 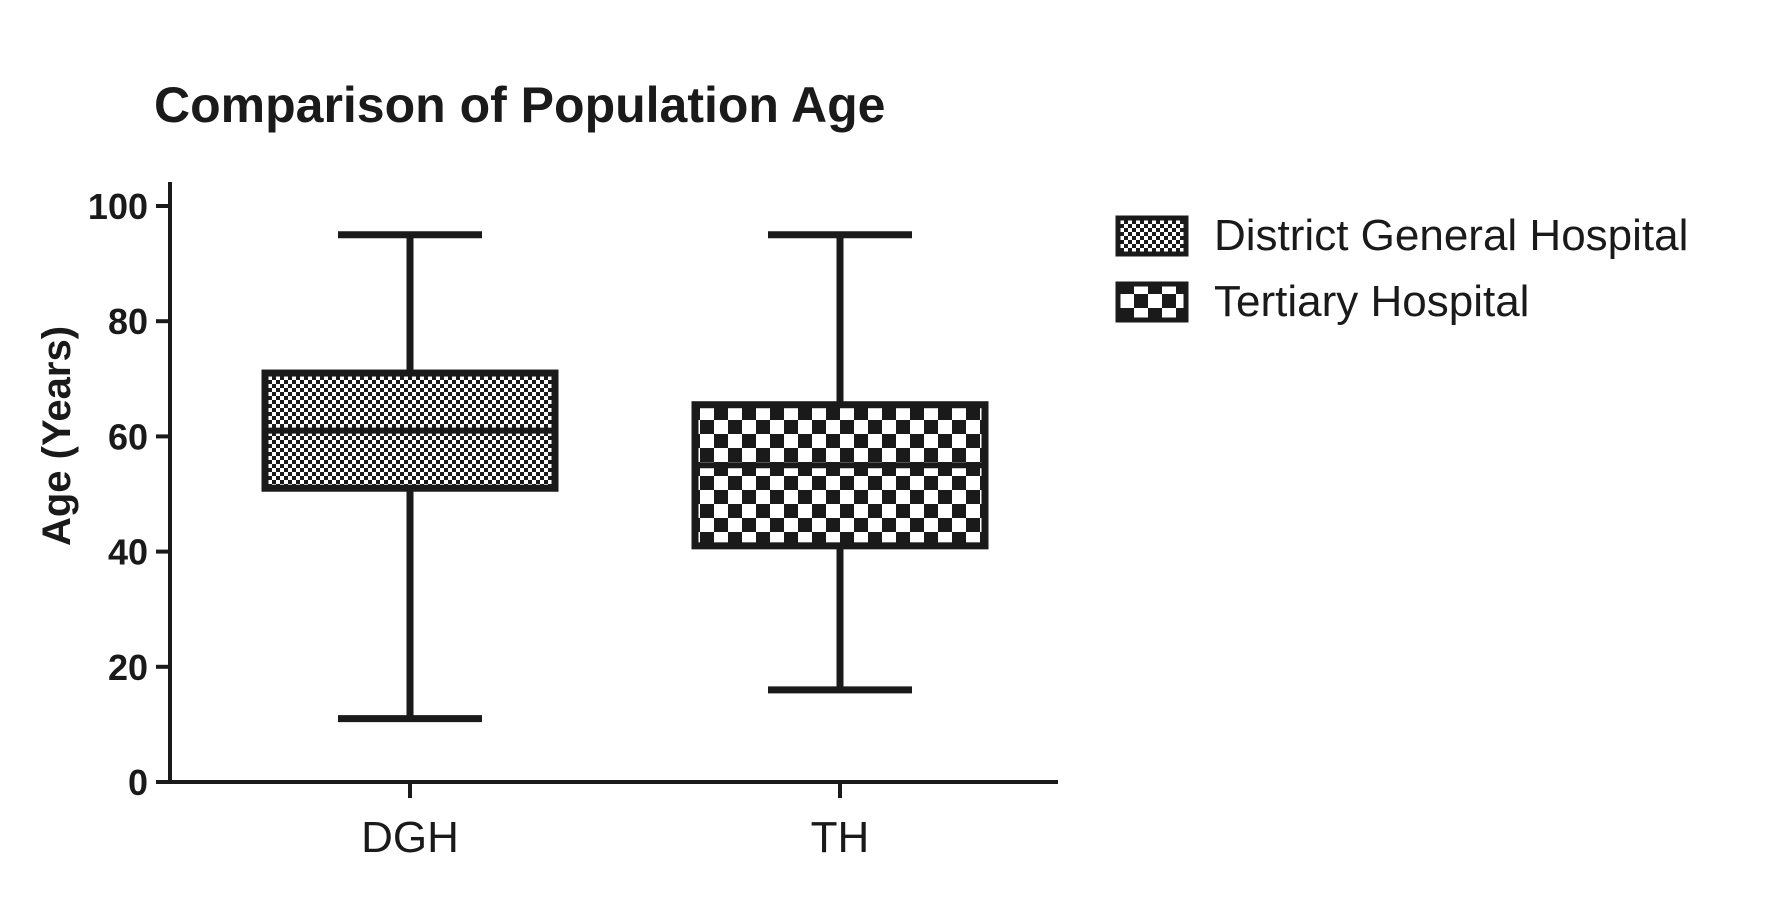 I want to click on legend-item: Tertiary Hospital, so click(x=1322, y=301).